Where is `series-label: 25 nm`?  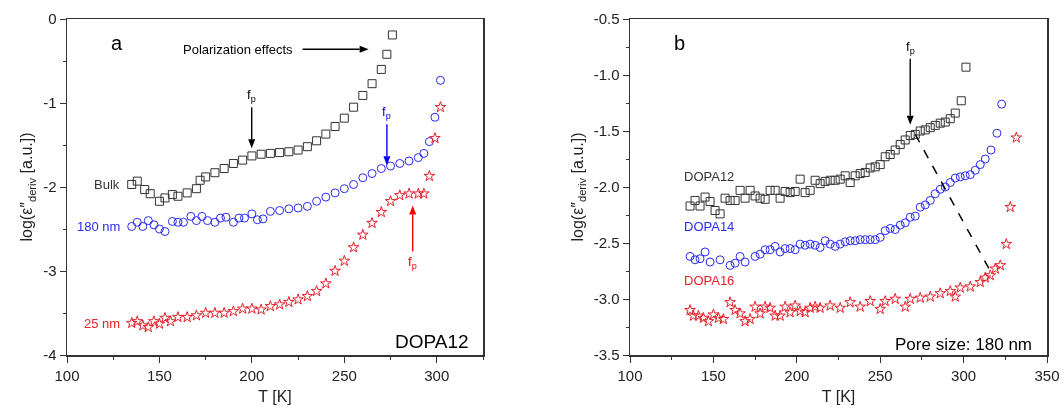
series-label: 25 nm is located at coordinates (102, 323).